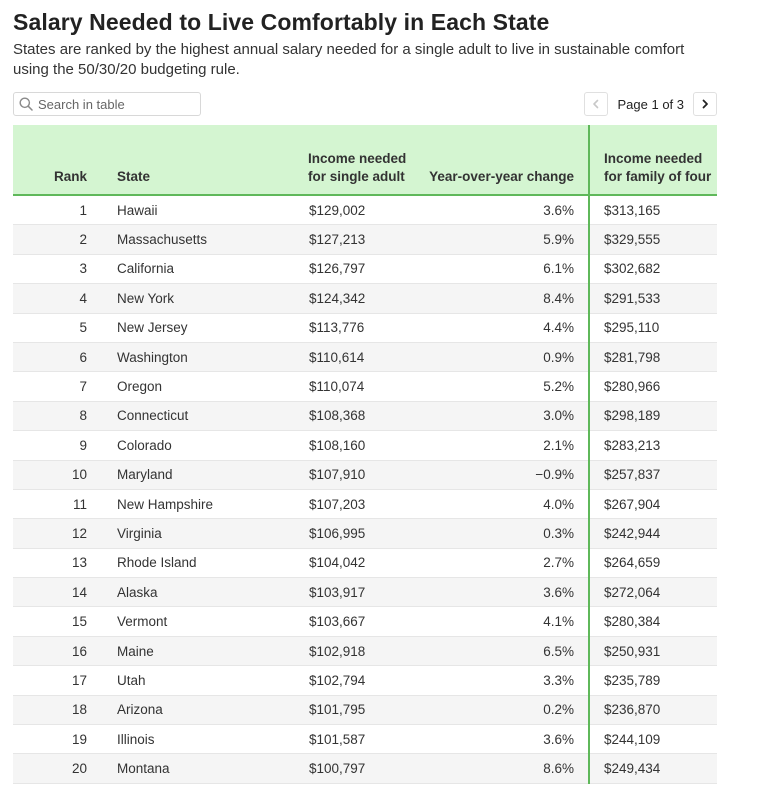 This screenshot has width=775, height=800. I want to click on cell-state: California, so click(212, 269).